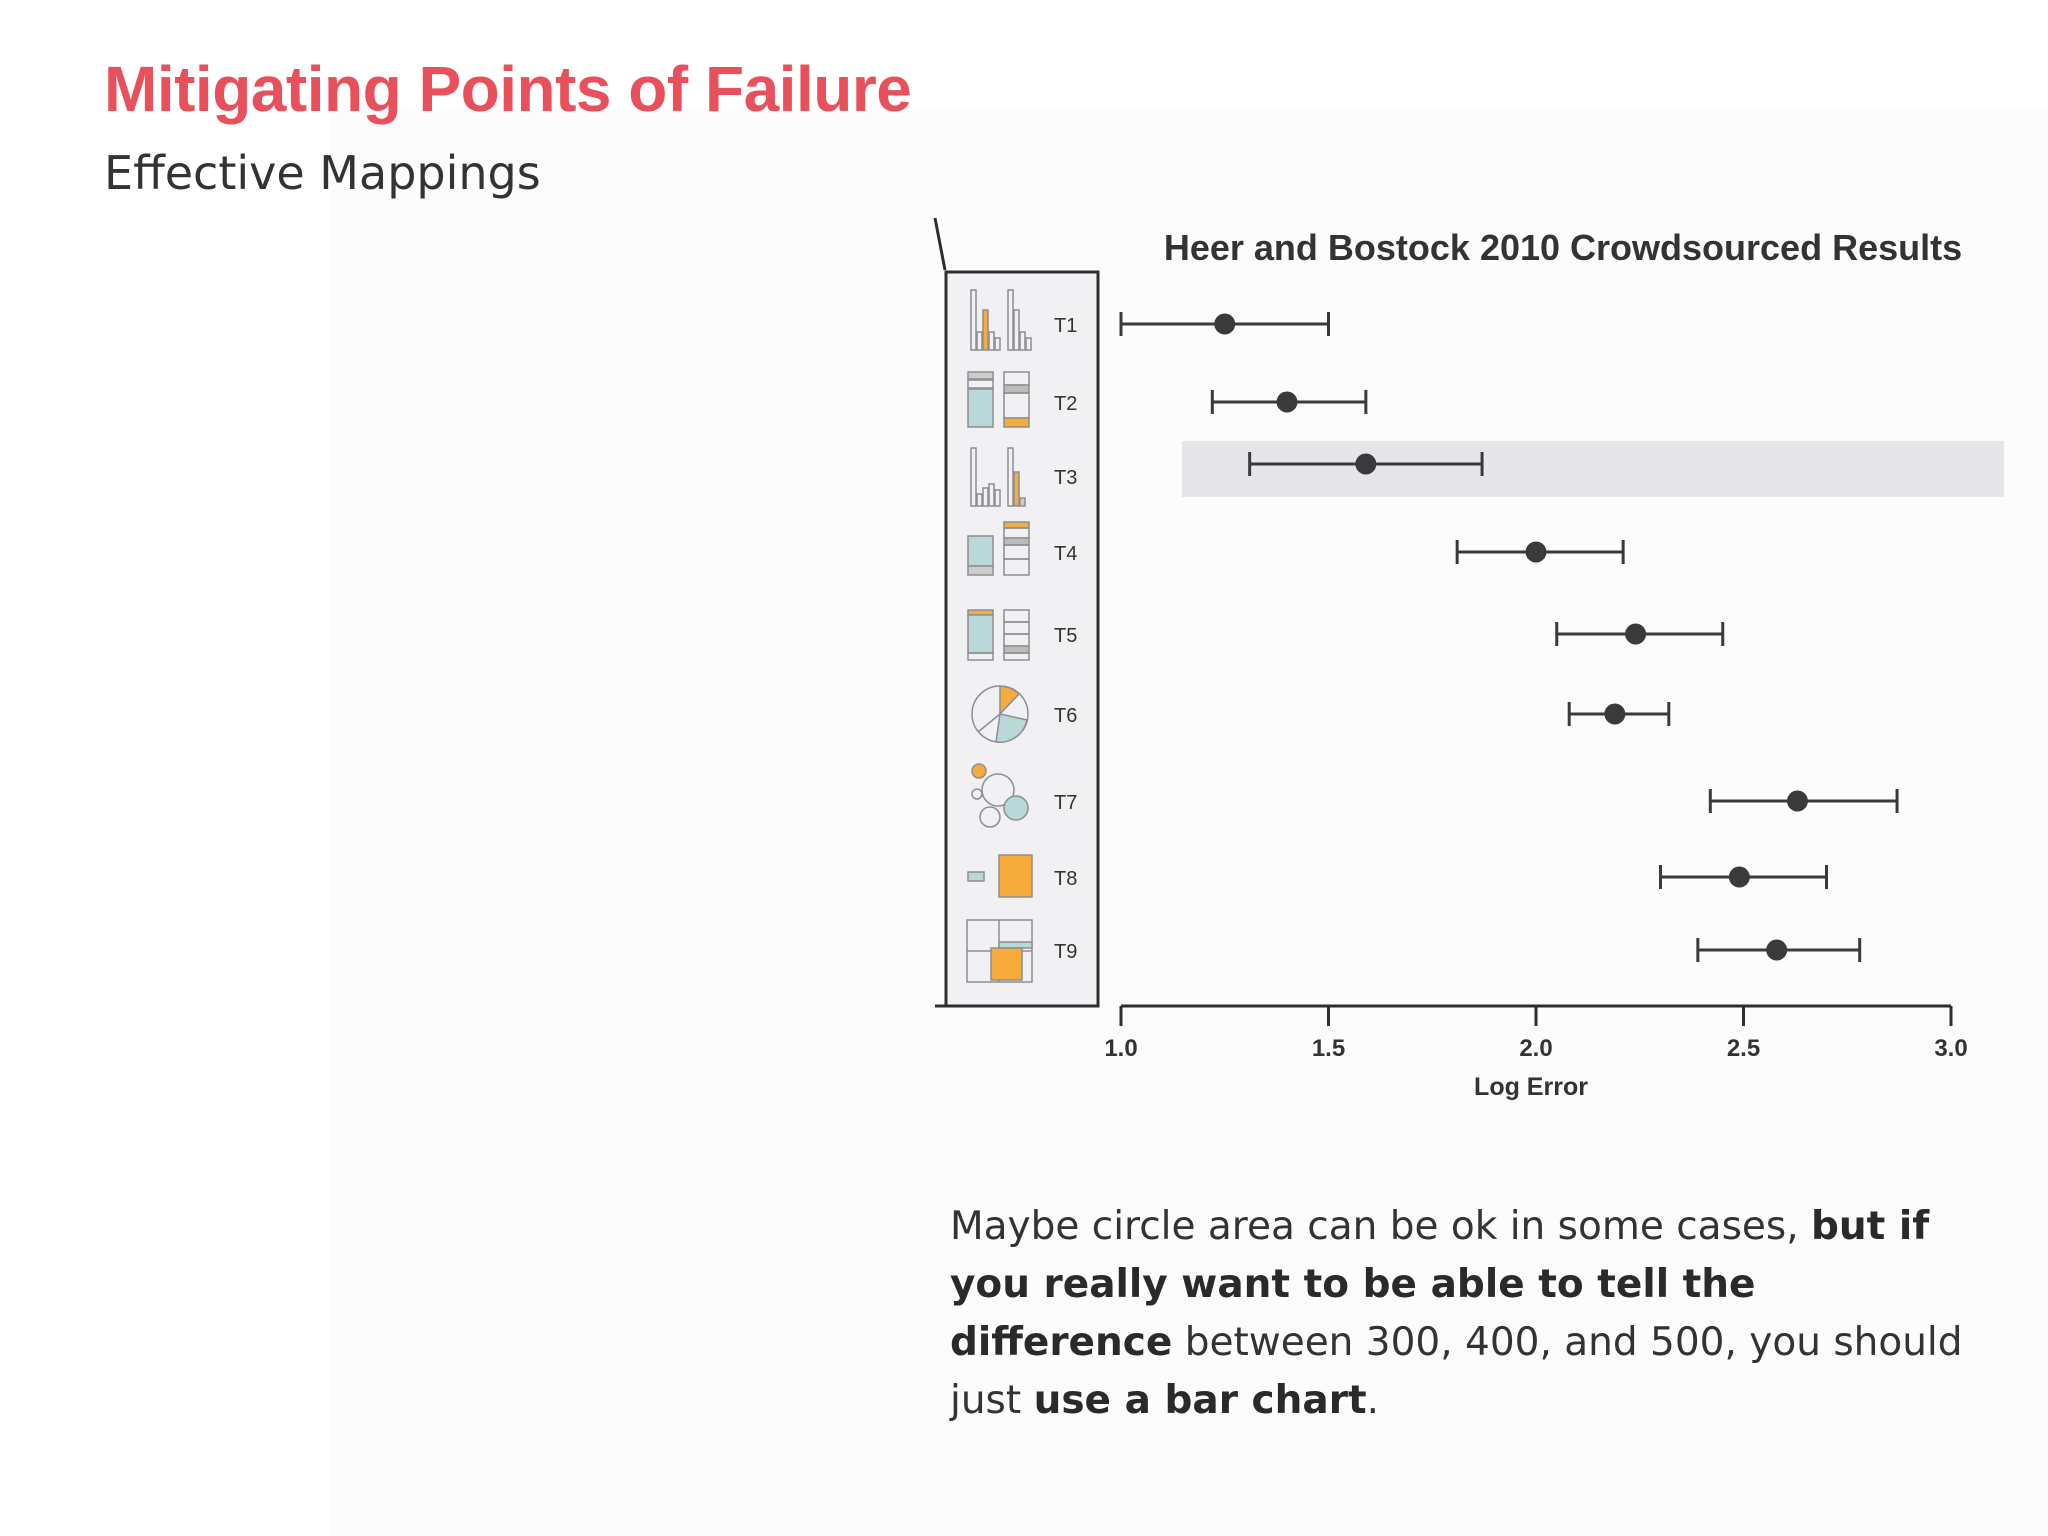 The image size is (2048, 1536). What do you see at coordinates (1372, 1400) in the screenshot?
I see `caption-text-3: .` at bounding box center [1372, 1400].